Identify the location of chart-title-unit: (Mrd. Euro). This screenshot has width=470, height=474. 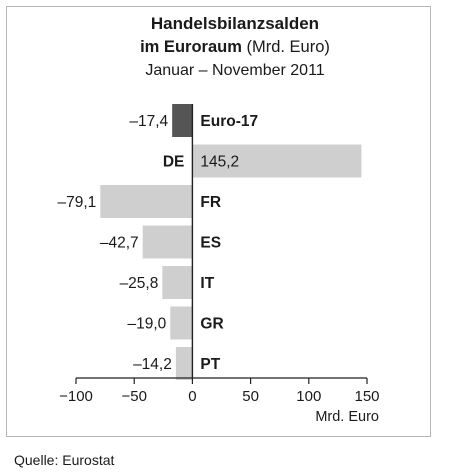
(288, 47).